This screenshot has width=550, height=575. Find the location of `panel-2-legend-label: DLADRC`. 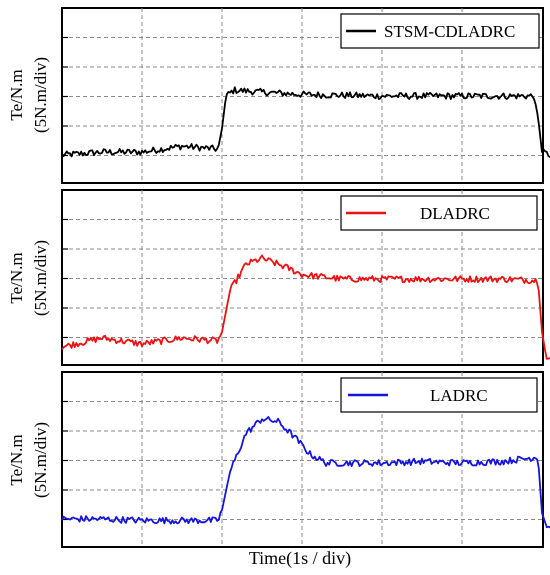

panel-2-legend-label: DLADRC is located at coordinates (455, 213).